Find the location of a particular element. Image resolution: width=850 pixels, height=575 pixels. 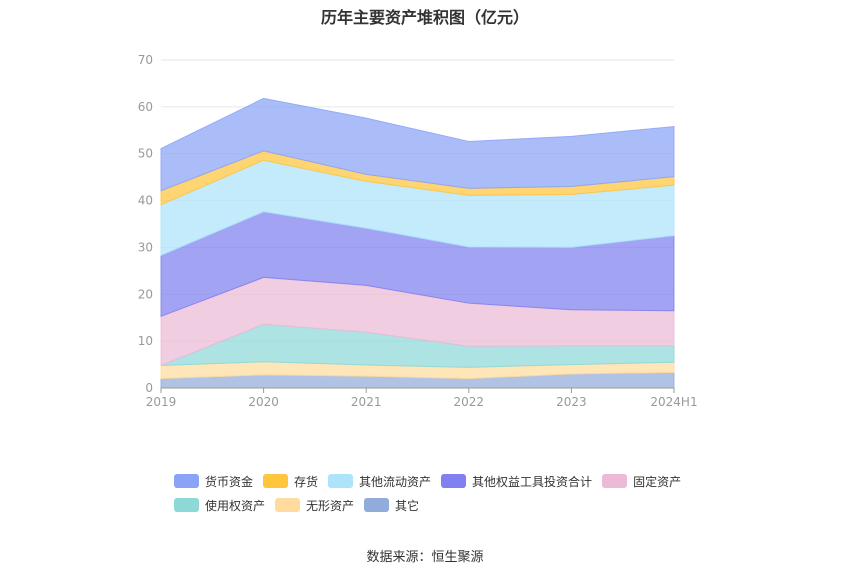

y-tick-label: 50 is located at coordinates (145, 154).